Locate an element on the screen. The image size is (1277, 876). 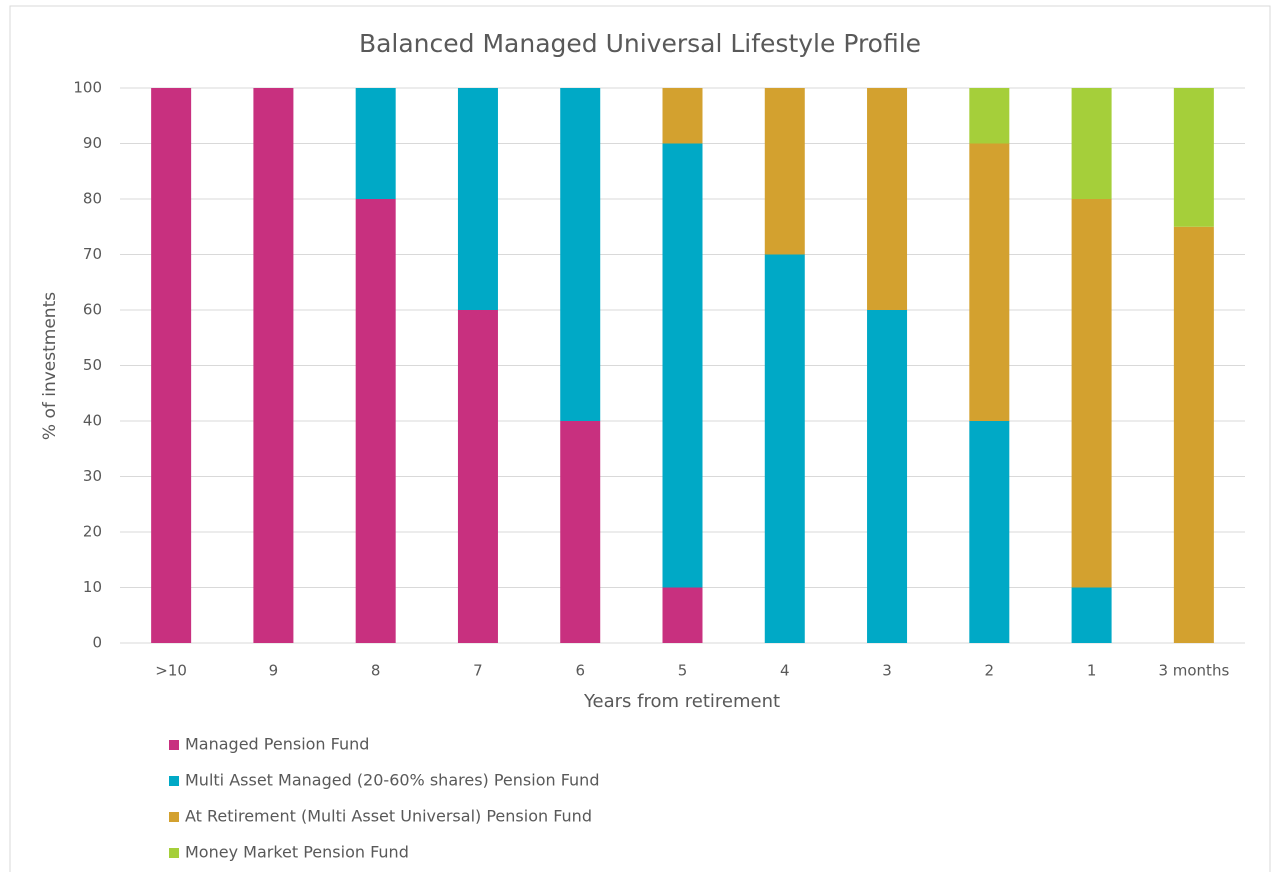
x-tick-label: 7 is located at coordinates (478, 671).